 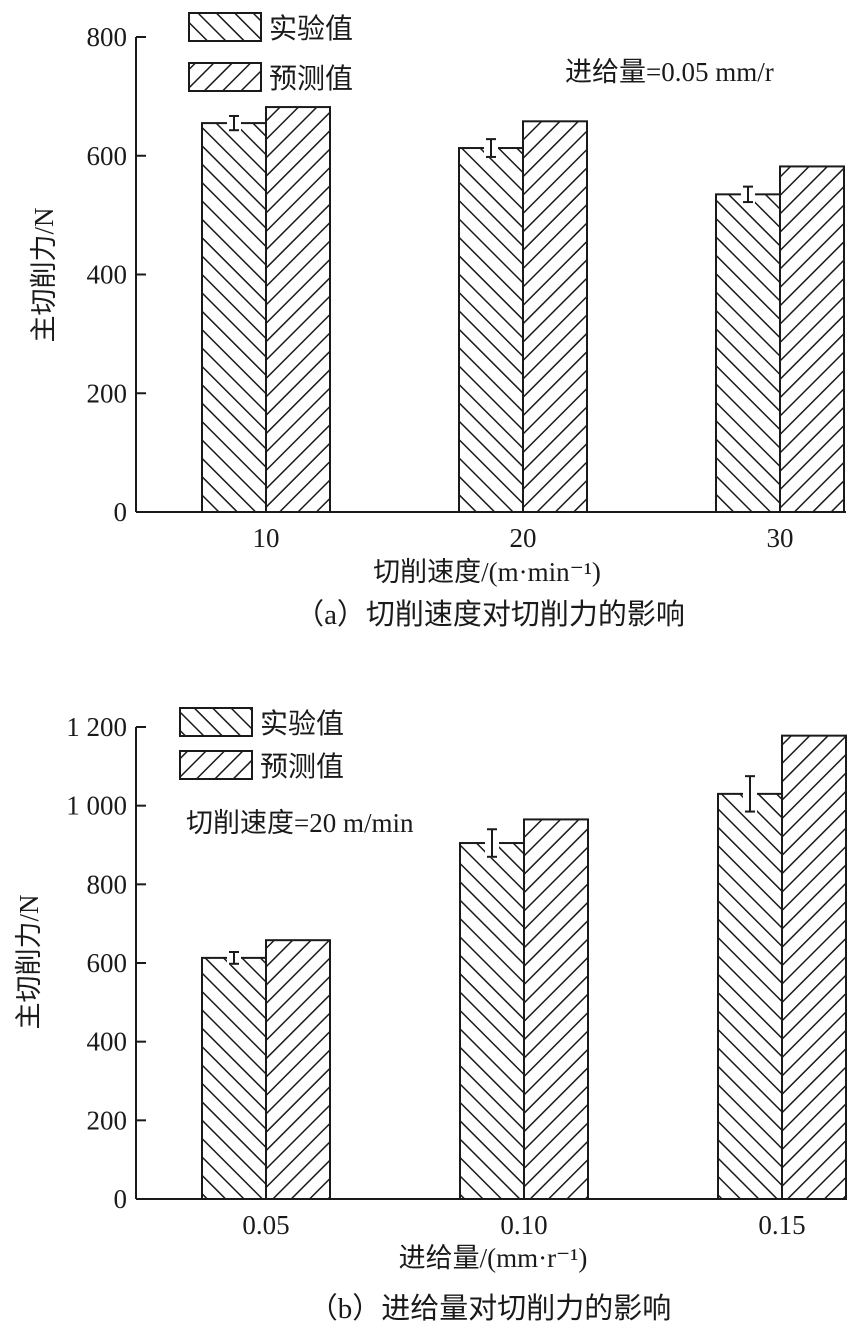 I want to click on x-axis-label-a: 切削速度/(m·min⁻¹), so click(x=487, y=572).